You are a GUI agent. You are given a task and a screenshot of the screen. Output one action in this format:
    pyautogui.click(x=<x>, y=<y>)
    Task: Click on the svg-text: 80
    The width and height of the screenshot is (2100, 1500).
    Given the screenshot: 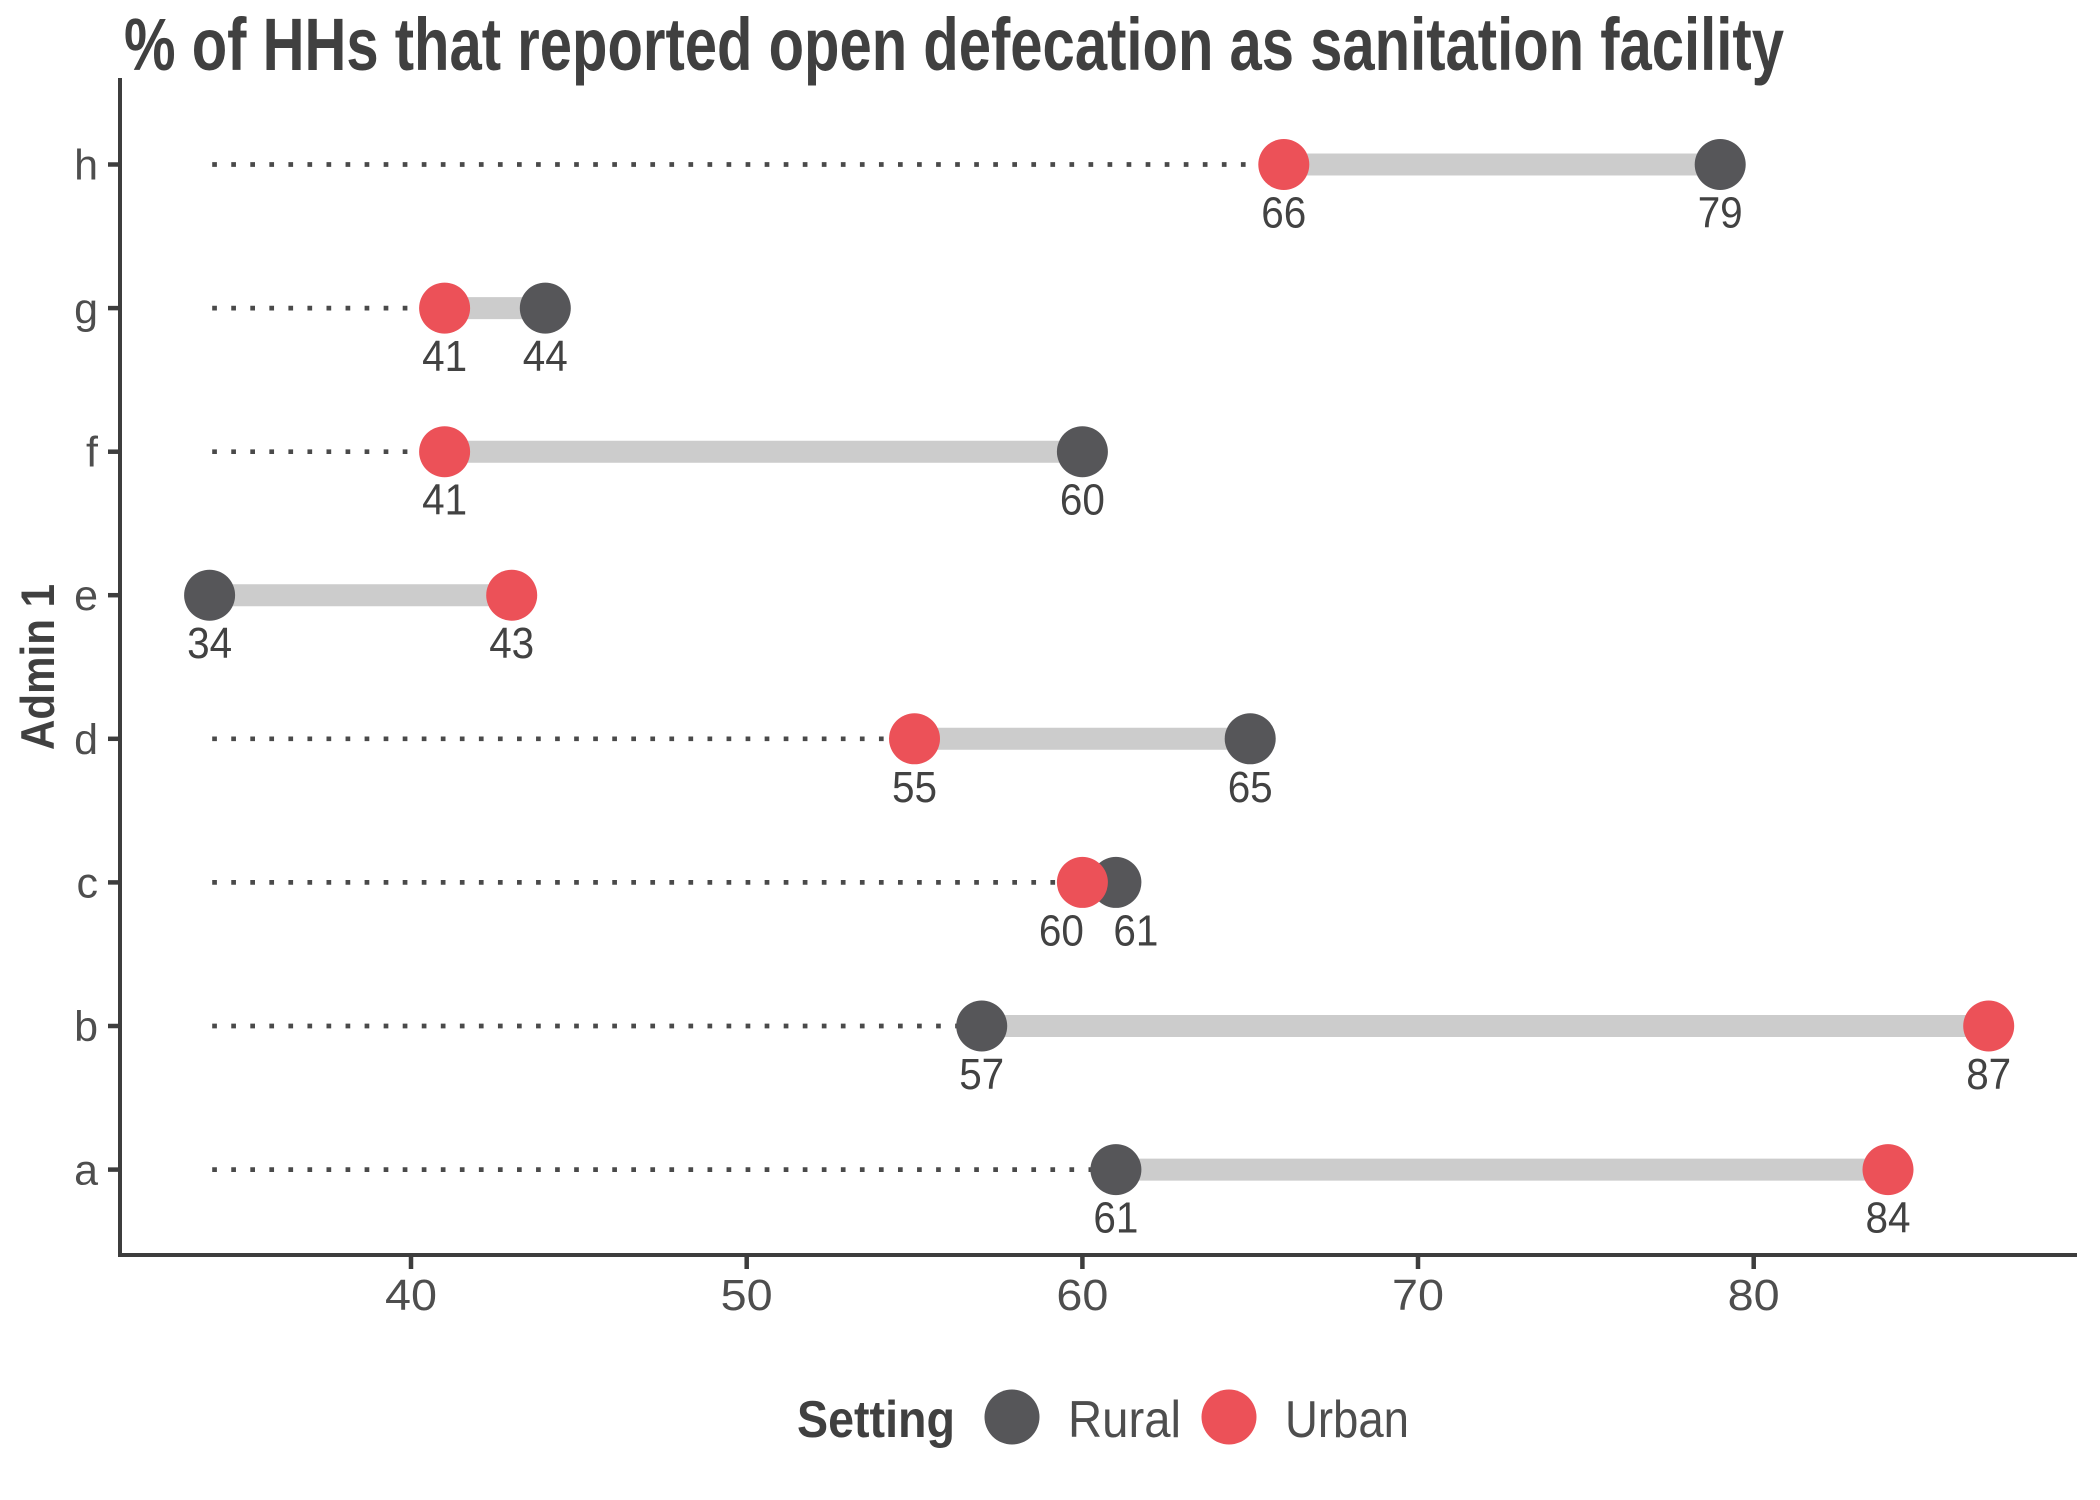 What is the action you would take?
    pyautogui.click(x=1754, y=1295)
    